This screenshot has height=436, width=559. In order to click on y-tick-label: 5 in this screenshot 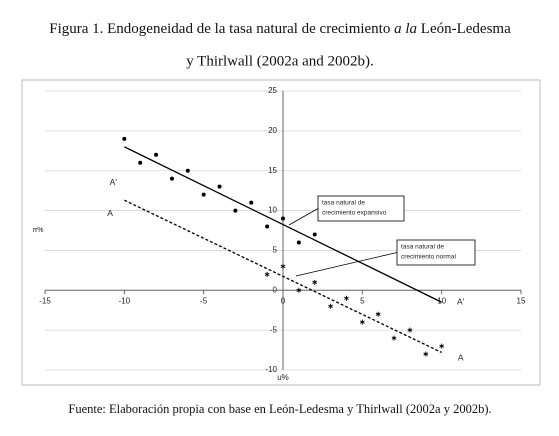, I will do `click(275, 250)`.